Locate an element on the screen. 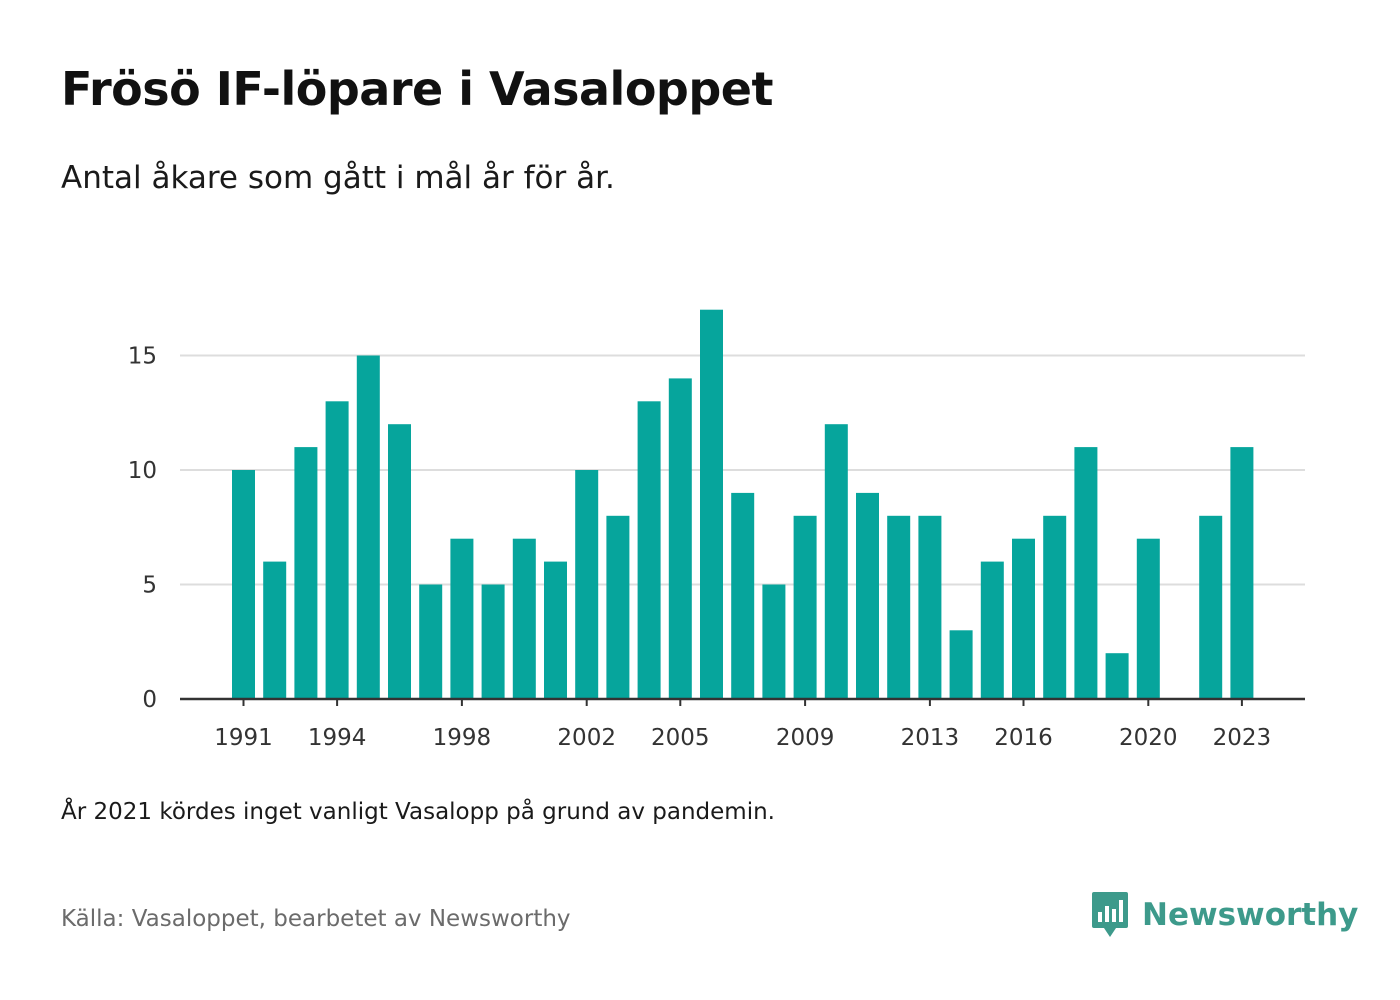 The image size is (1400, 1000). bar-2002 is located at coordinates (587, 584).